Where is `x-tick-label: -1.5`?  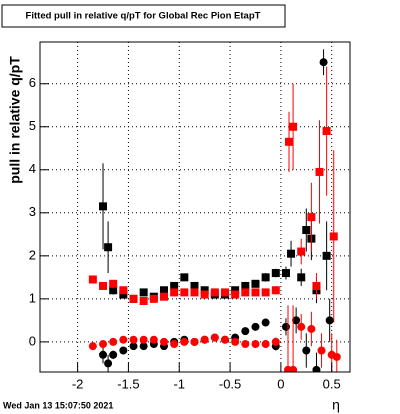
x-tick-label: -1.5 is located at coordinates (128, 383).